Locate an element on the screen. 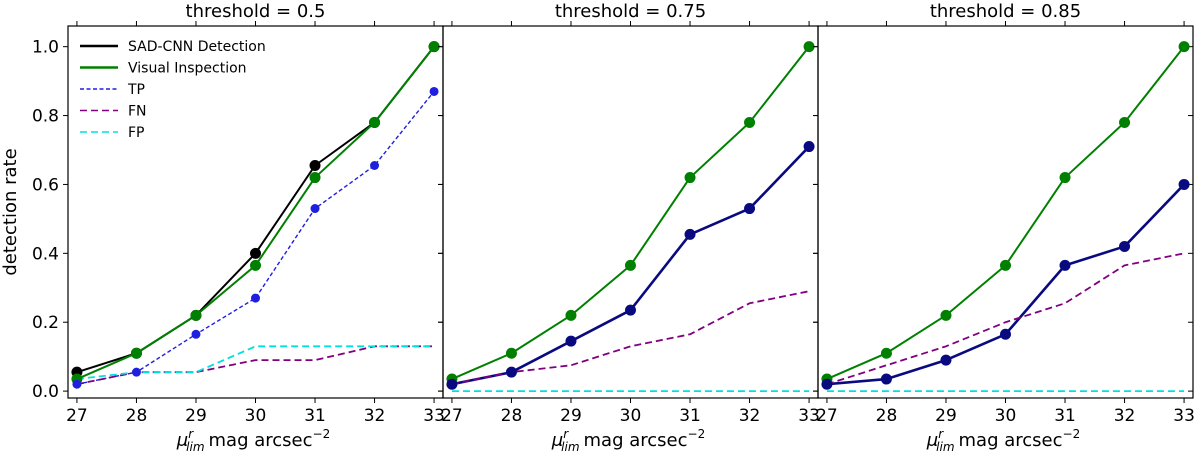 This screenshot has height=458, width=1200. legend-label-fp: FP is located at coordinates (136, 133).